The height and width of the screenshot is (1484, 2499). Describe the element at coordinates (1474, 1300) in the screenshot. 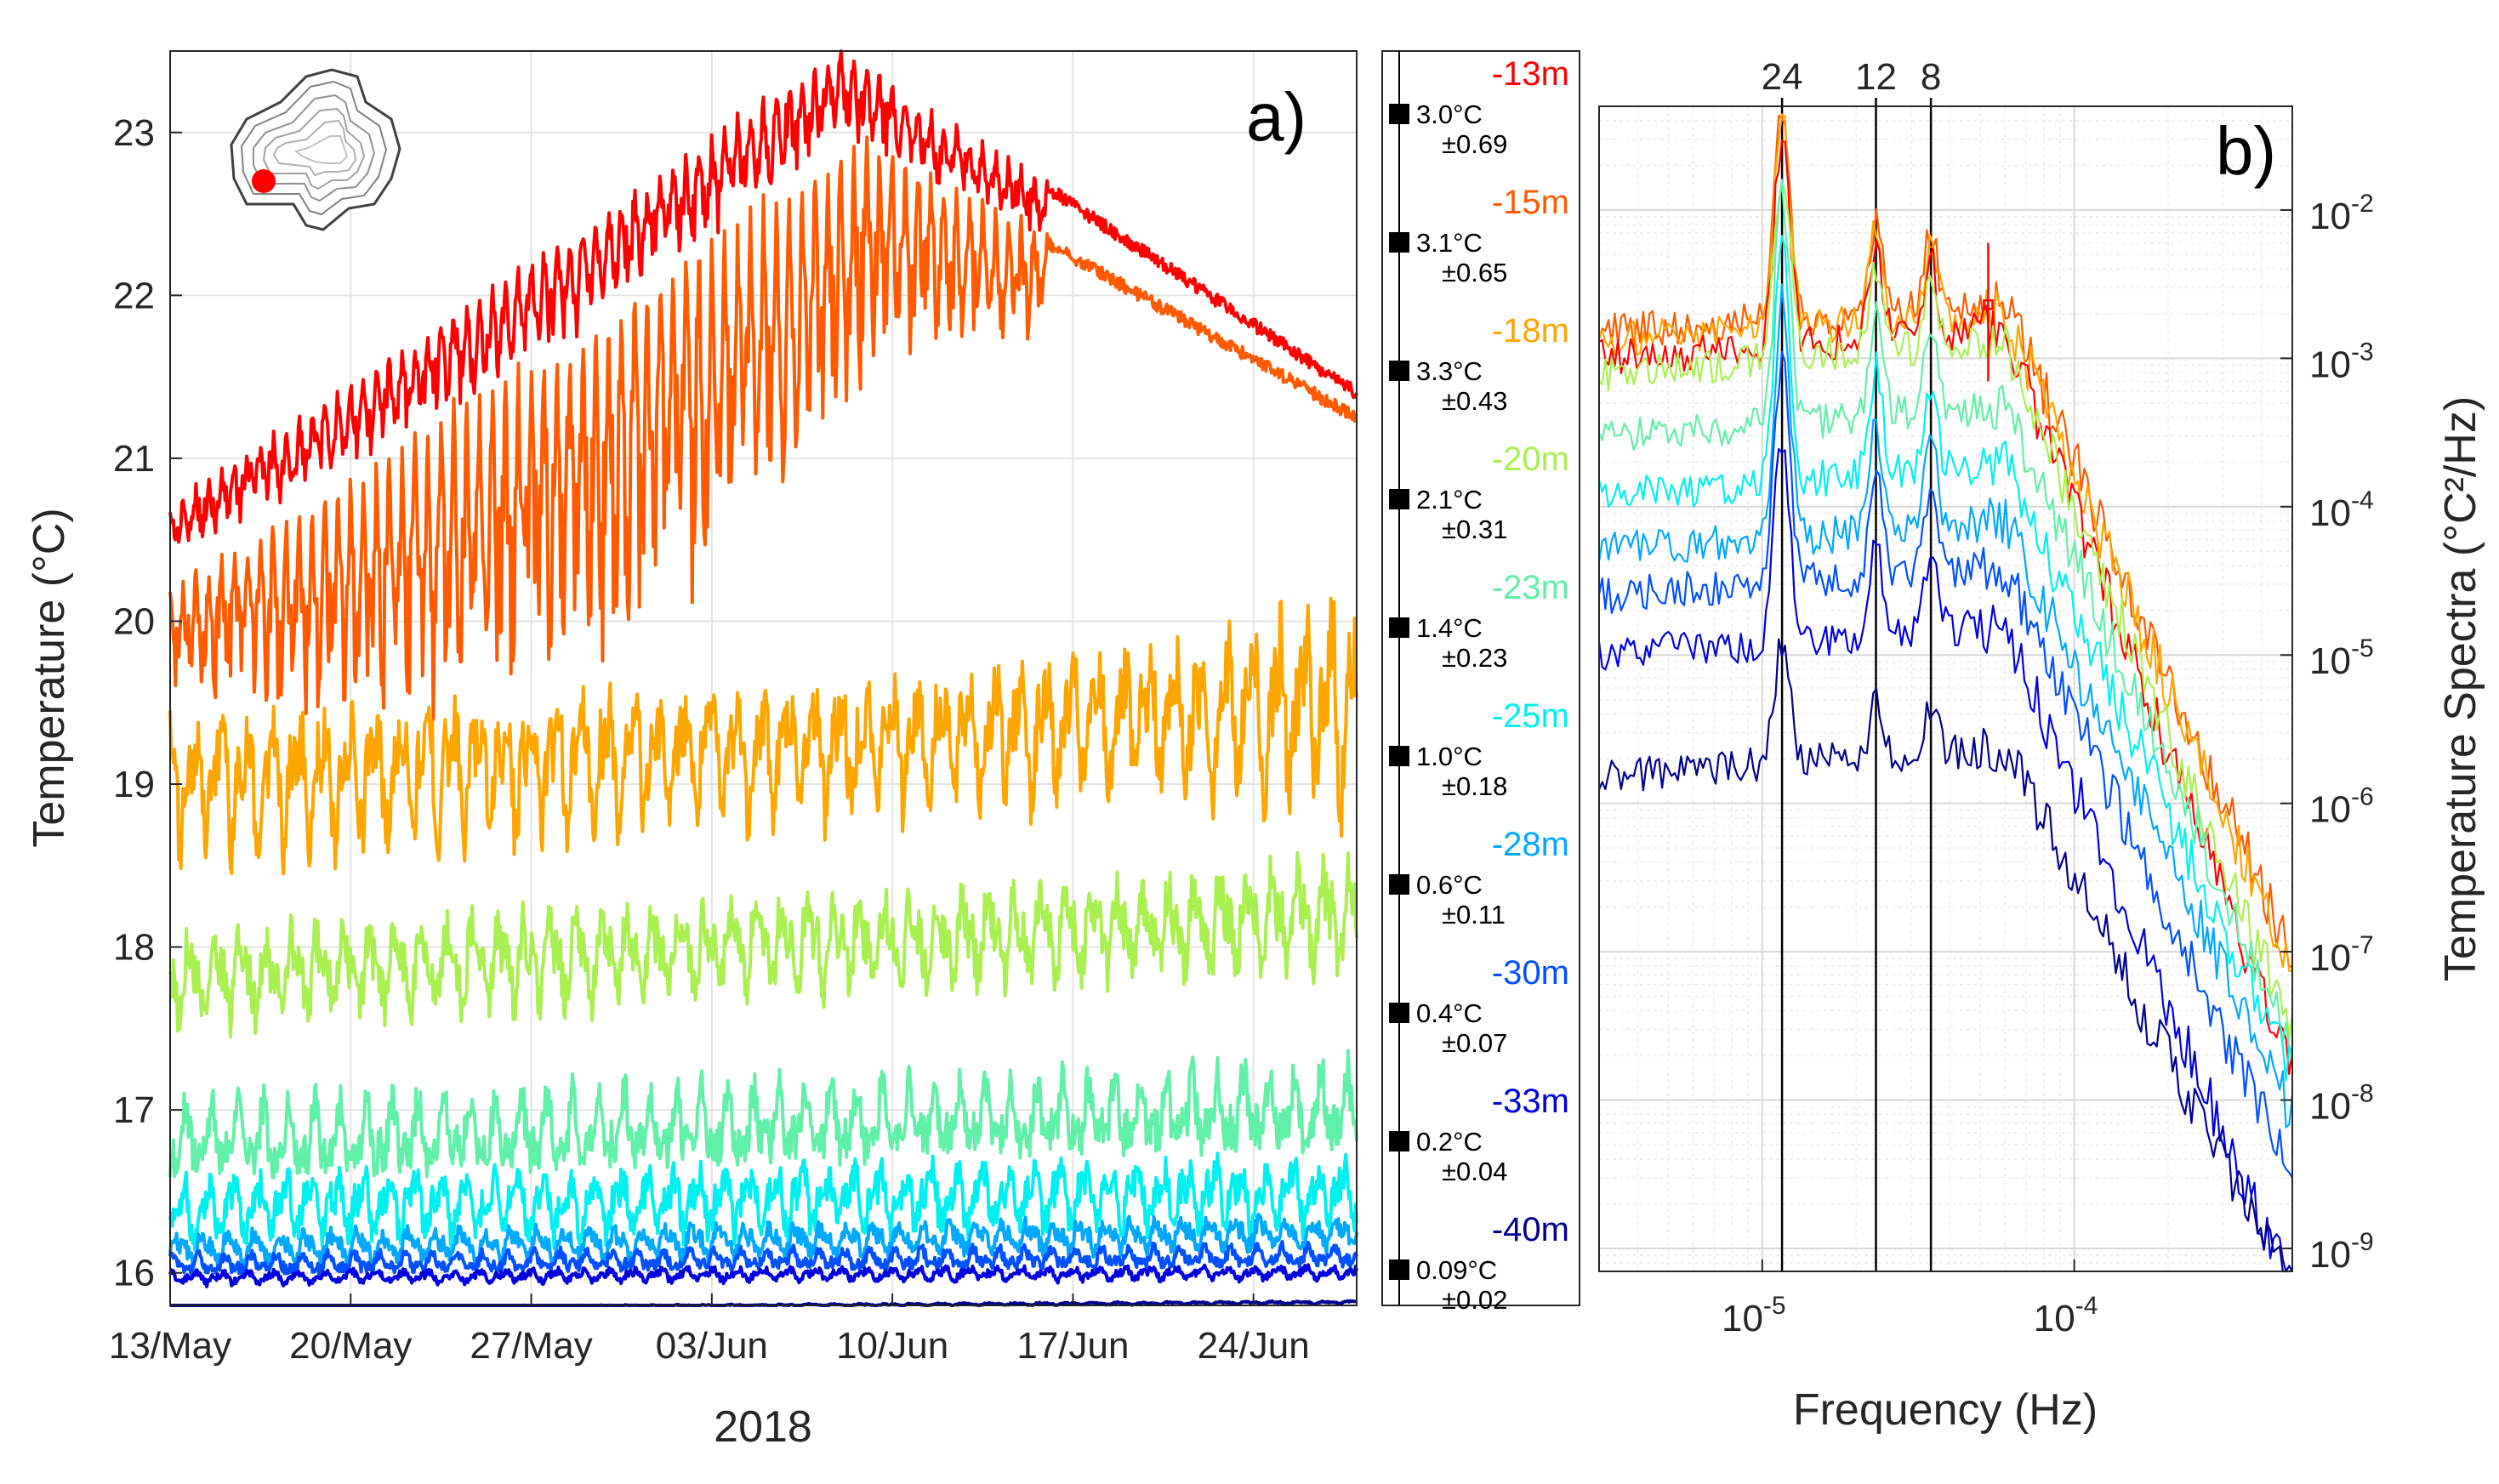

I see `legend-std: ±0.02` at that location.